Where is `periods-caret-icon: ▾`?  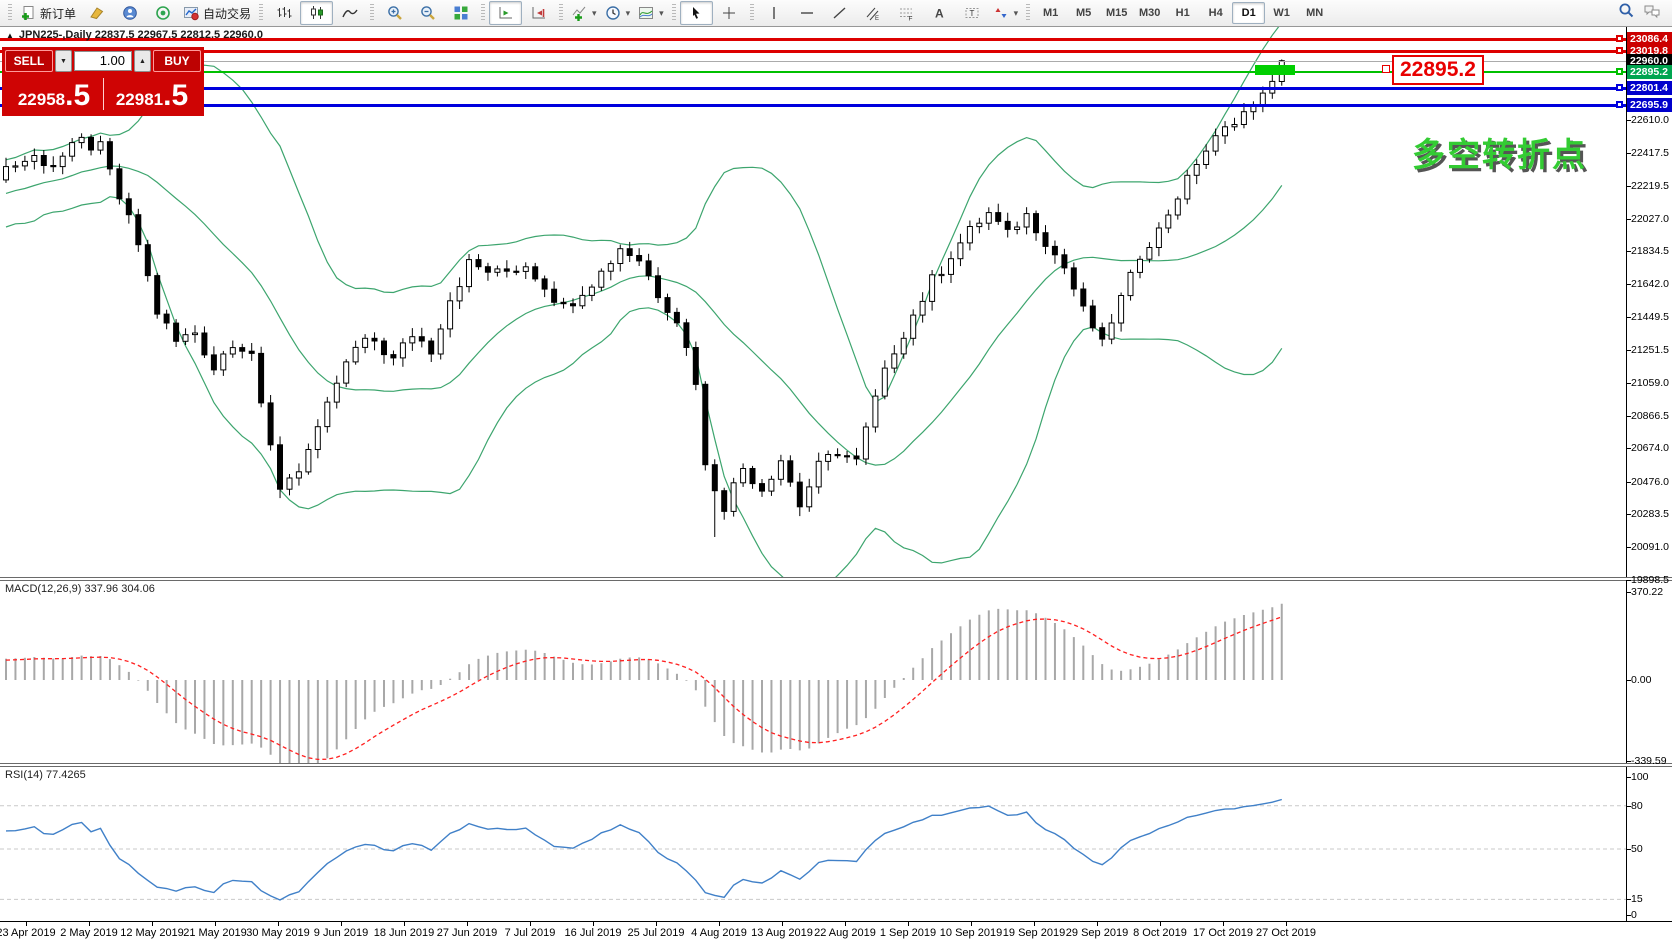
periods-caret-icon: ▾ is located at coordinates (628, 12).